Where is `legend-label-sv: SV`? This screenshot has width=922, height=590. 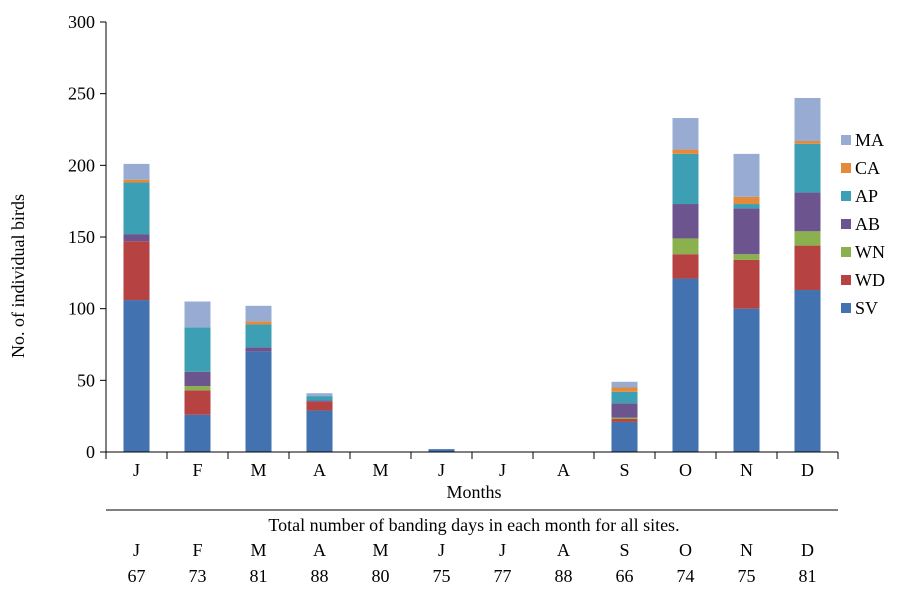 legend-label-sv: SV is located at coordinates (866, 308).